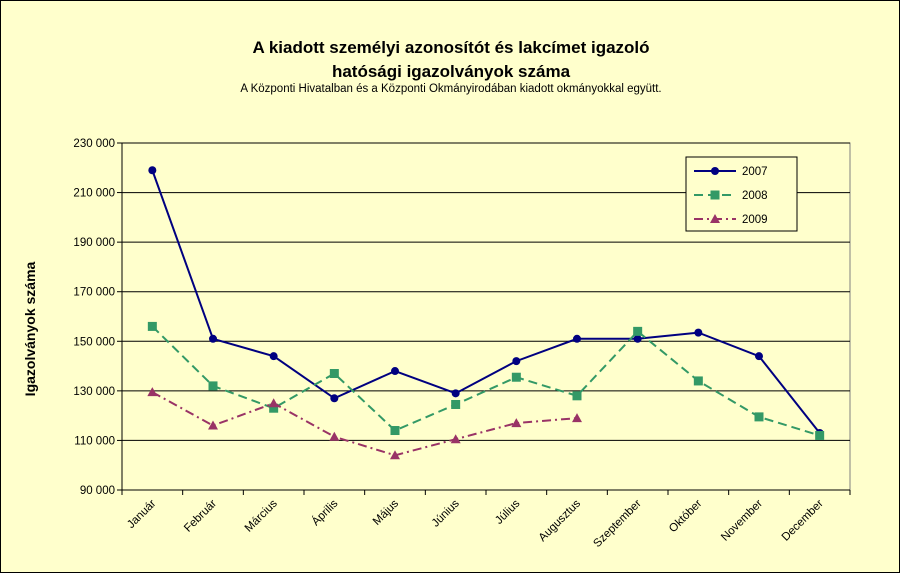 This screenshot has width=902, height=575. I want to click on x-tick-label: Szeptember, so click(617, 524).